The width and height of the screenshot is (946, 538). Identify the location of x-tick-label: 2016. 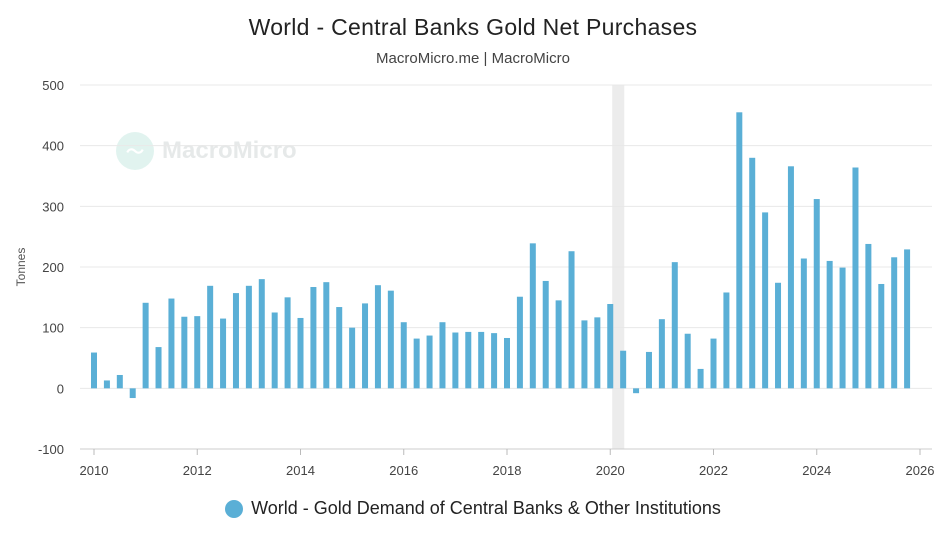
(403, 470).